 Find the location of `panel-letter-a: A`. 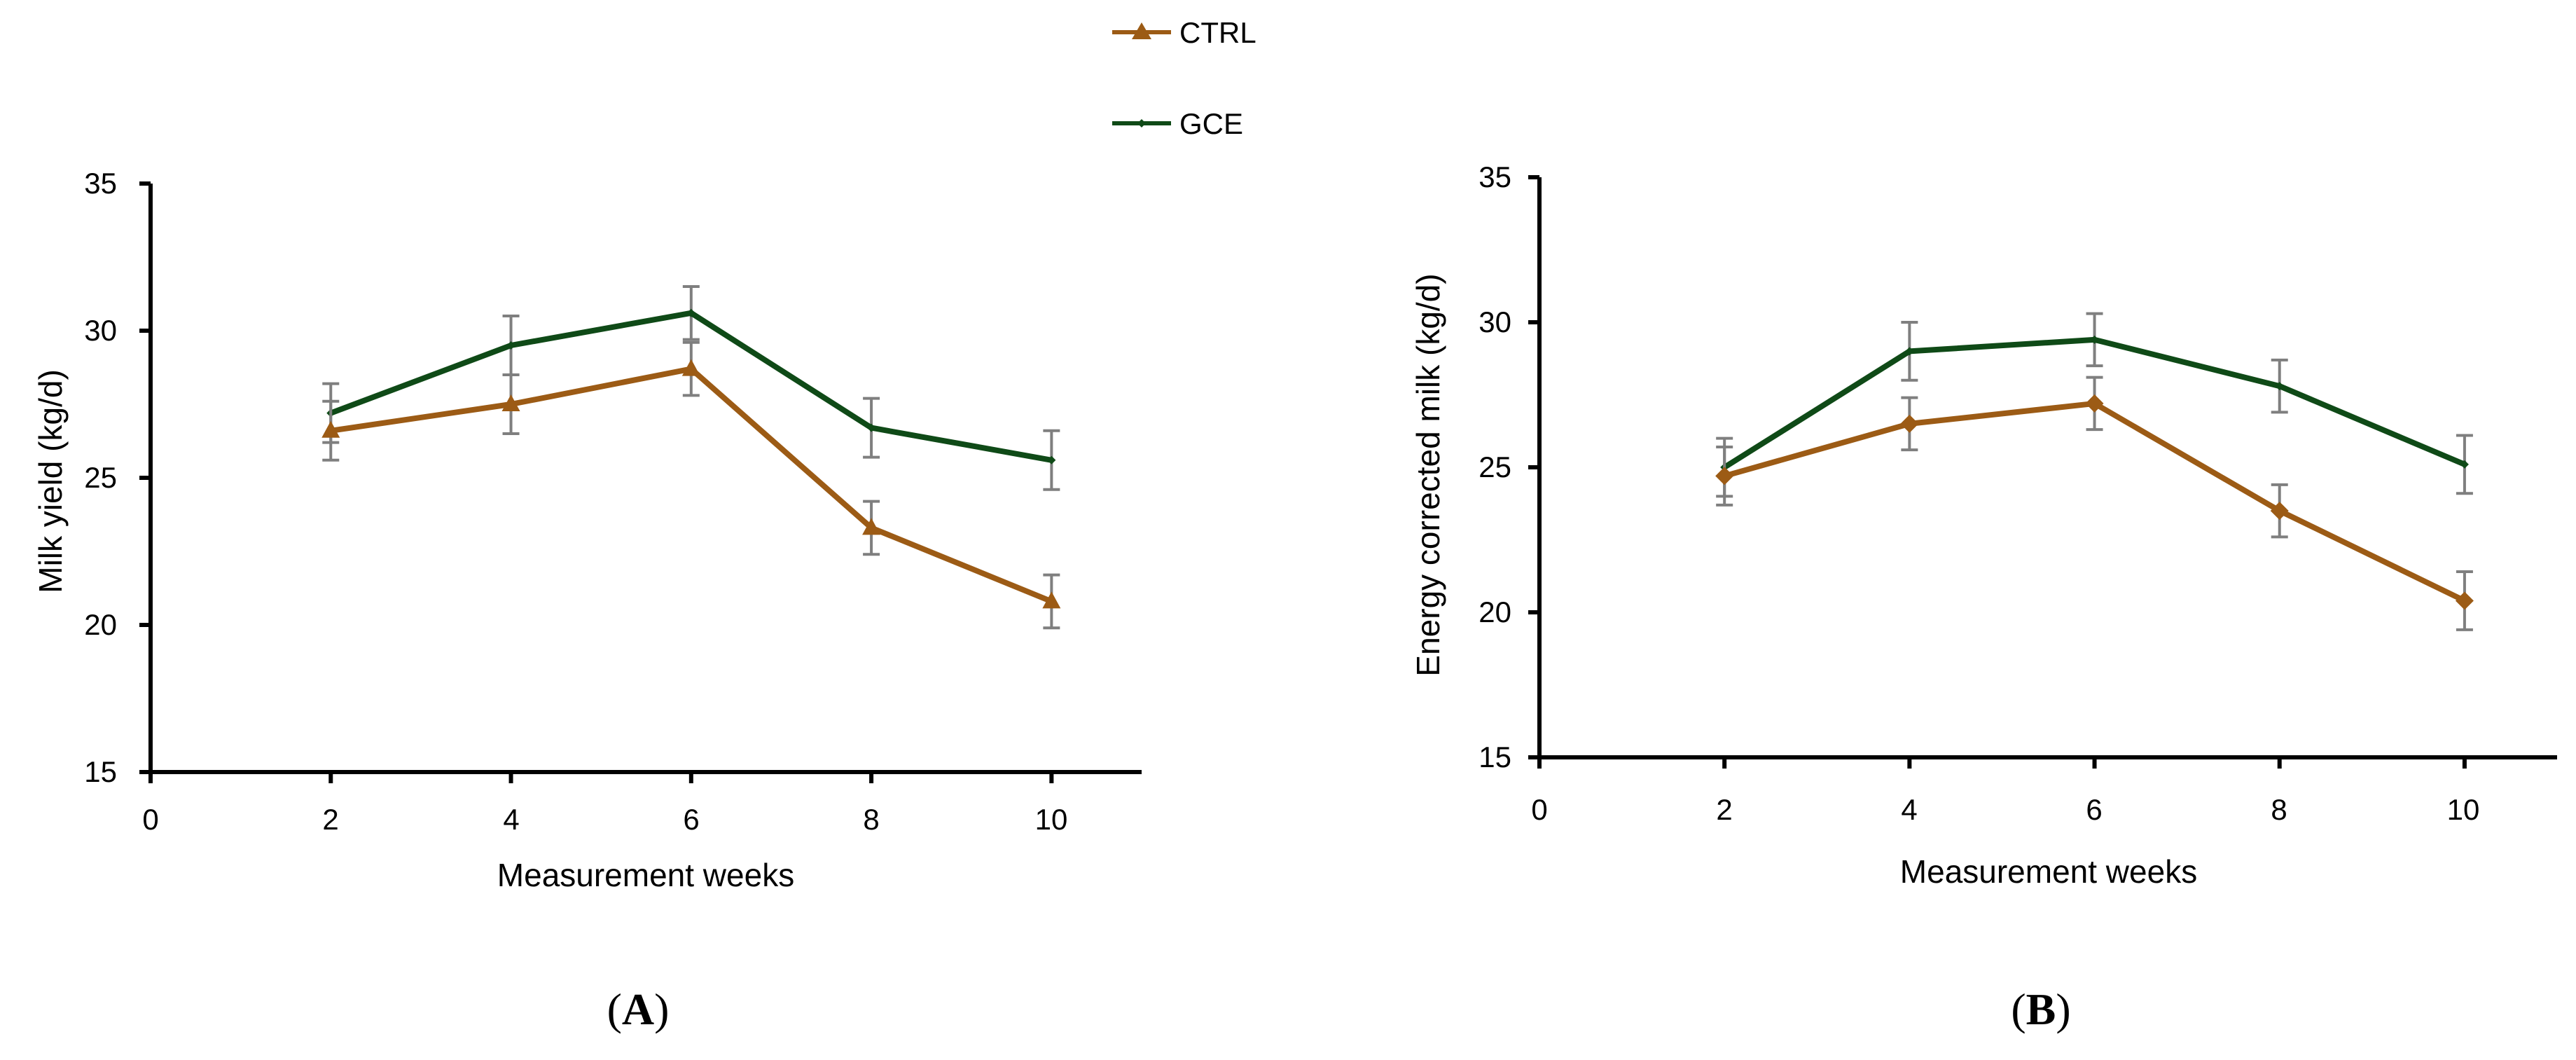

panel-letter-a: A is located at coordinates (638, 1009).